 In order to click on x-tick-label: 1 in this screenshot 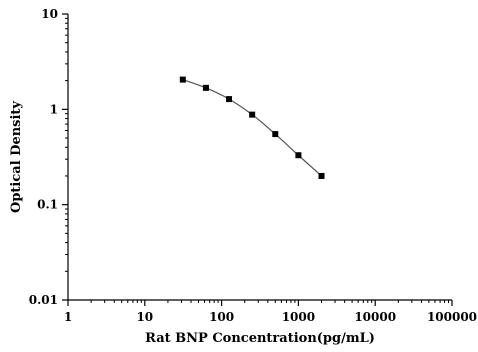, I will do `click(68, 317)`.